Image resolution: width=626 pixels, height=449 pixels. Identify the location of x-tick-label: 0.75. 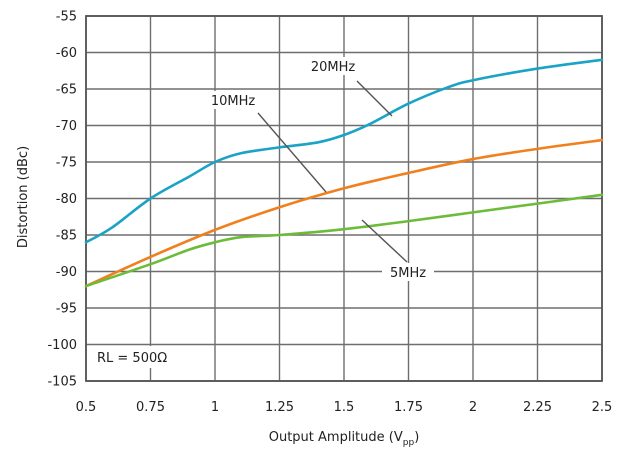
(150, 407).